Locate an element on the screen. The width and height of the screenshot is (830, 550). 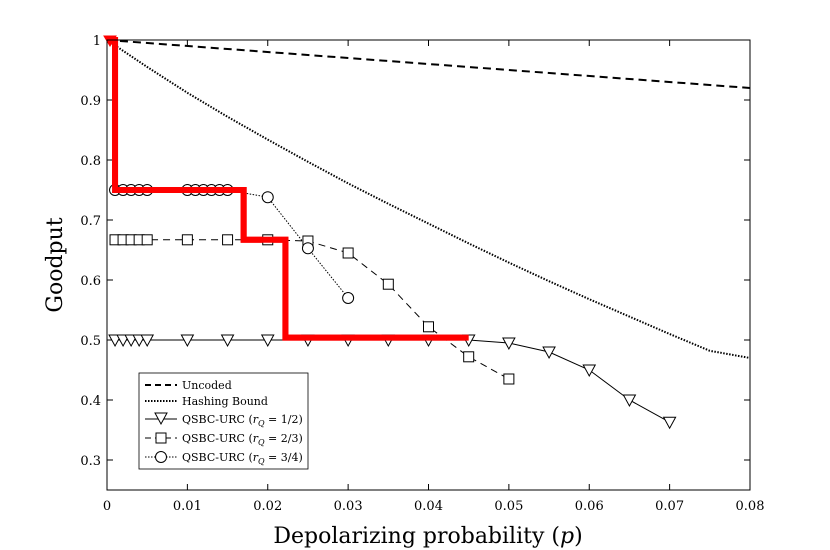
legend-label-rq-half-var: r is located at coordinates (256, 419).